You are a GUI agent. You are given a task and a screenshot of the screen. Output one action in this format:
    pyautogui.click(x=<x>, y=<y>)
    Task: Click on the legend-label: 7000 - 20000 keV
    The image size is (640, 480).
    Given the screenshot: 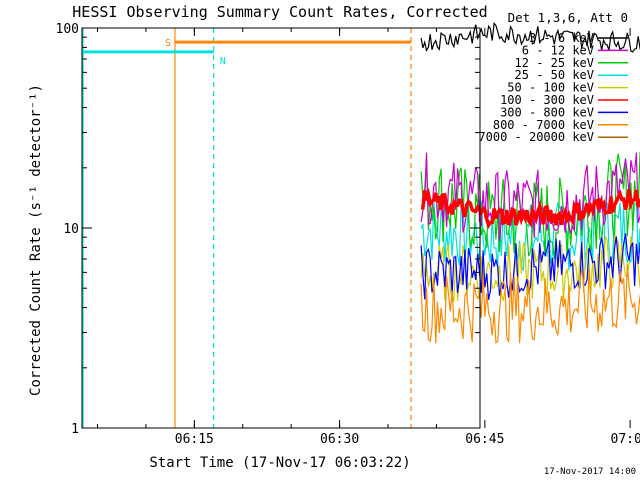 What is the action you would take?
    pyautogui.click(x=536, y=137)
    